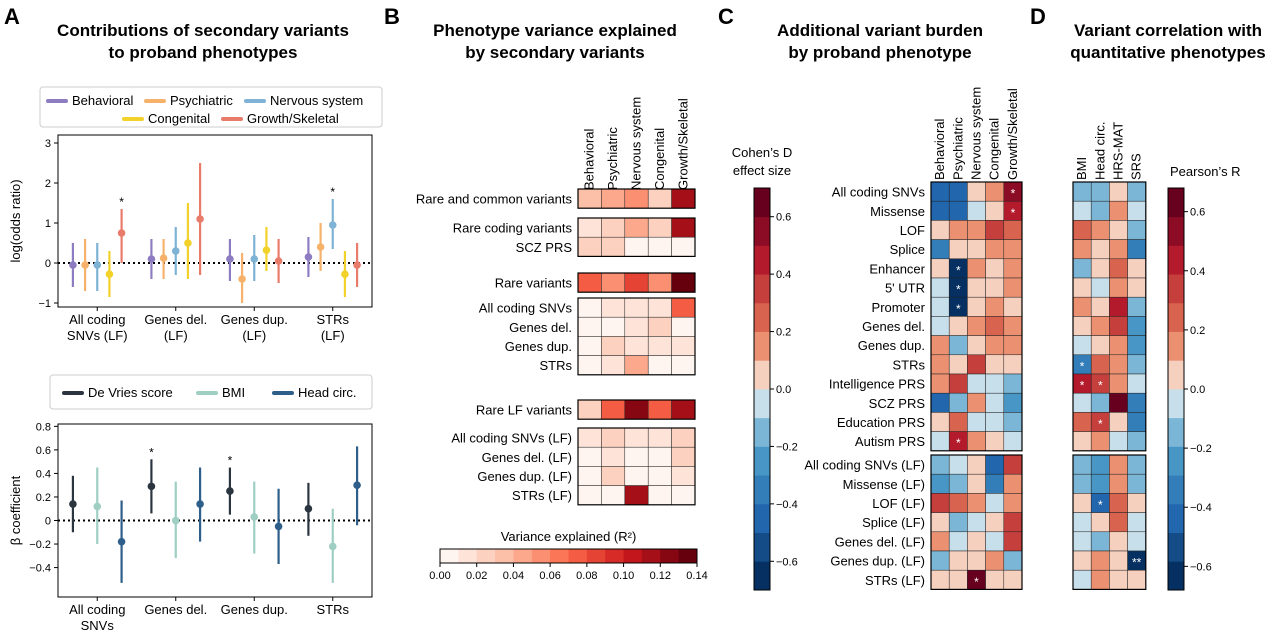 The image size is (1280, 641). I want to click on c-colorbar-tick-label: 0.2, so click(783, 333).